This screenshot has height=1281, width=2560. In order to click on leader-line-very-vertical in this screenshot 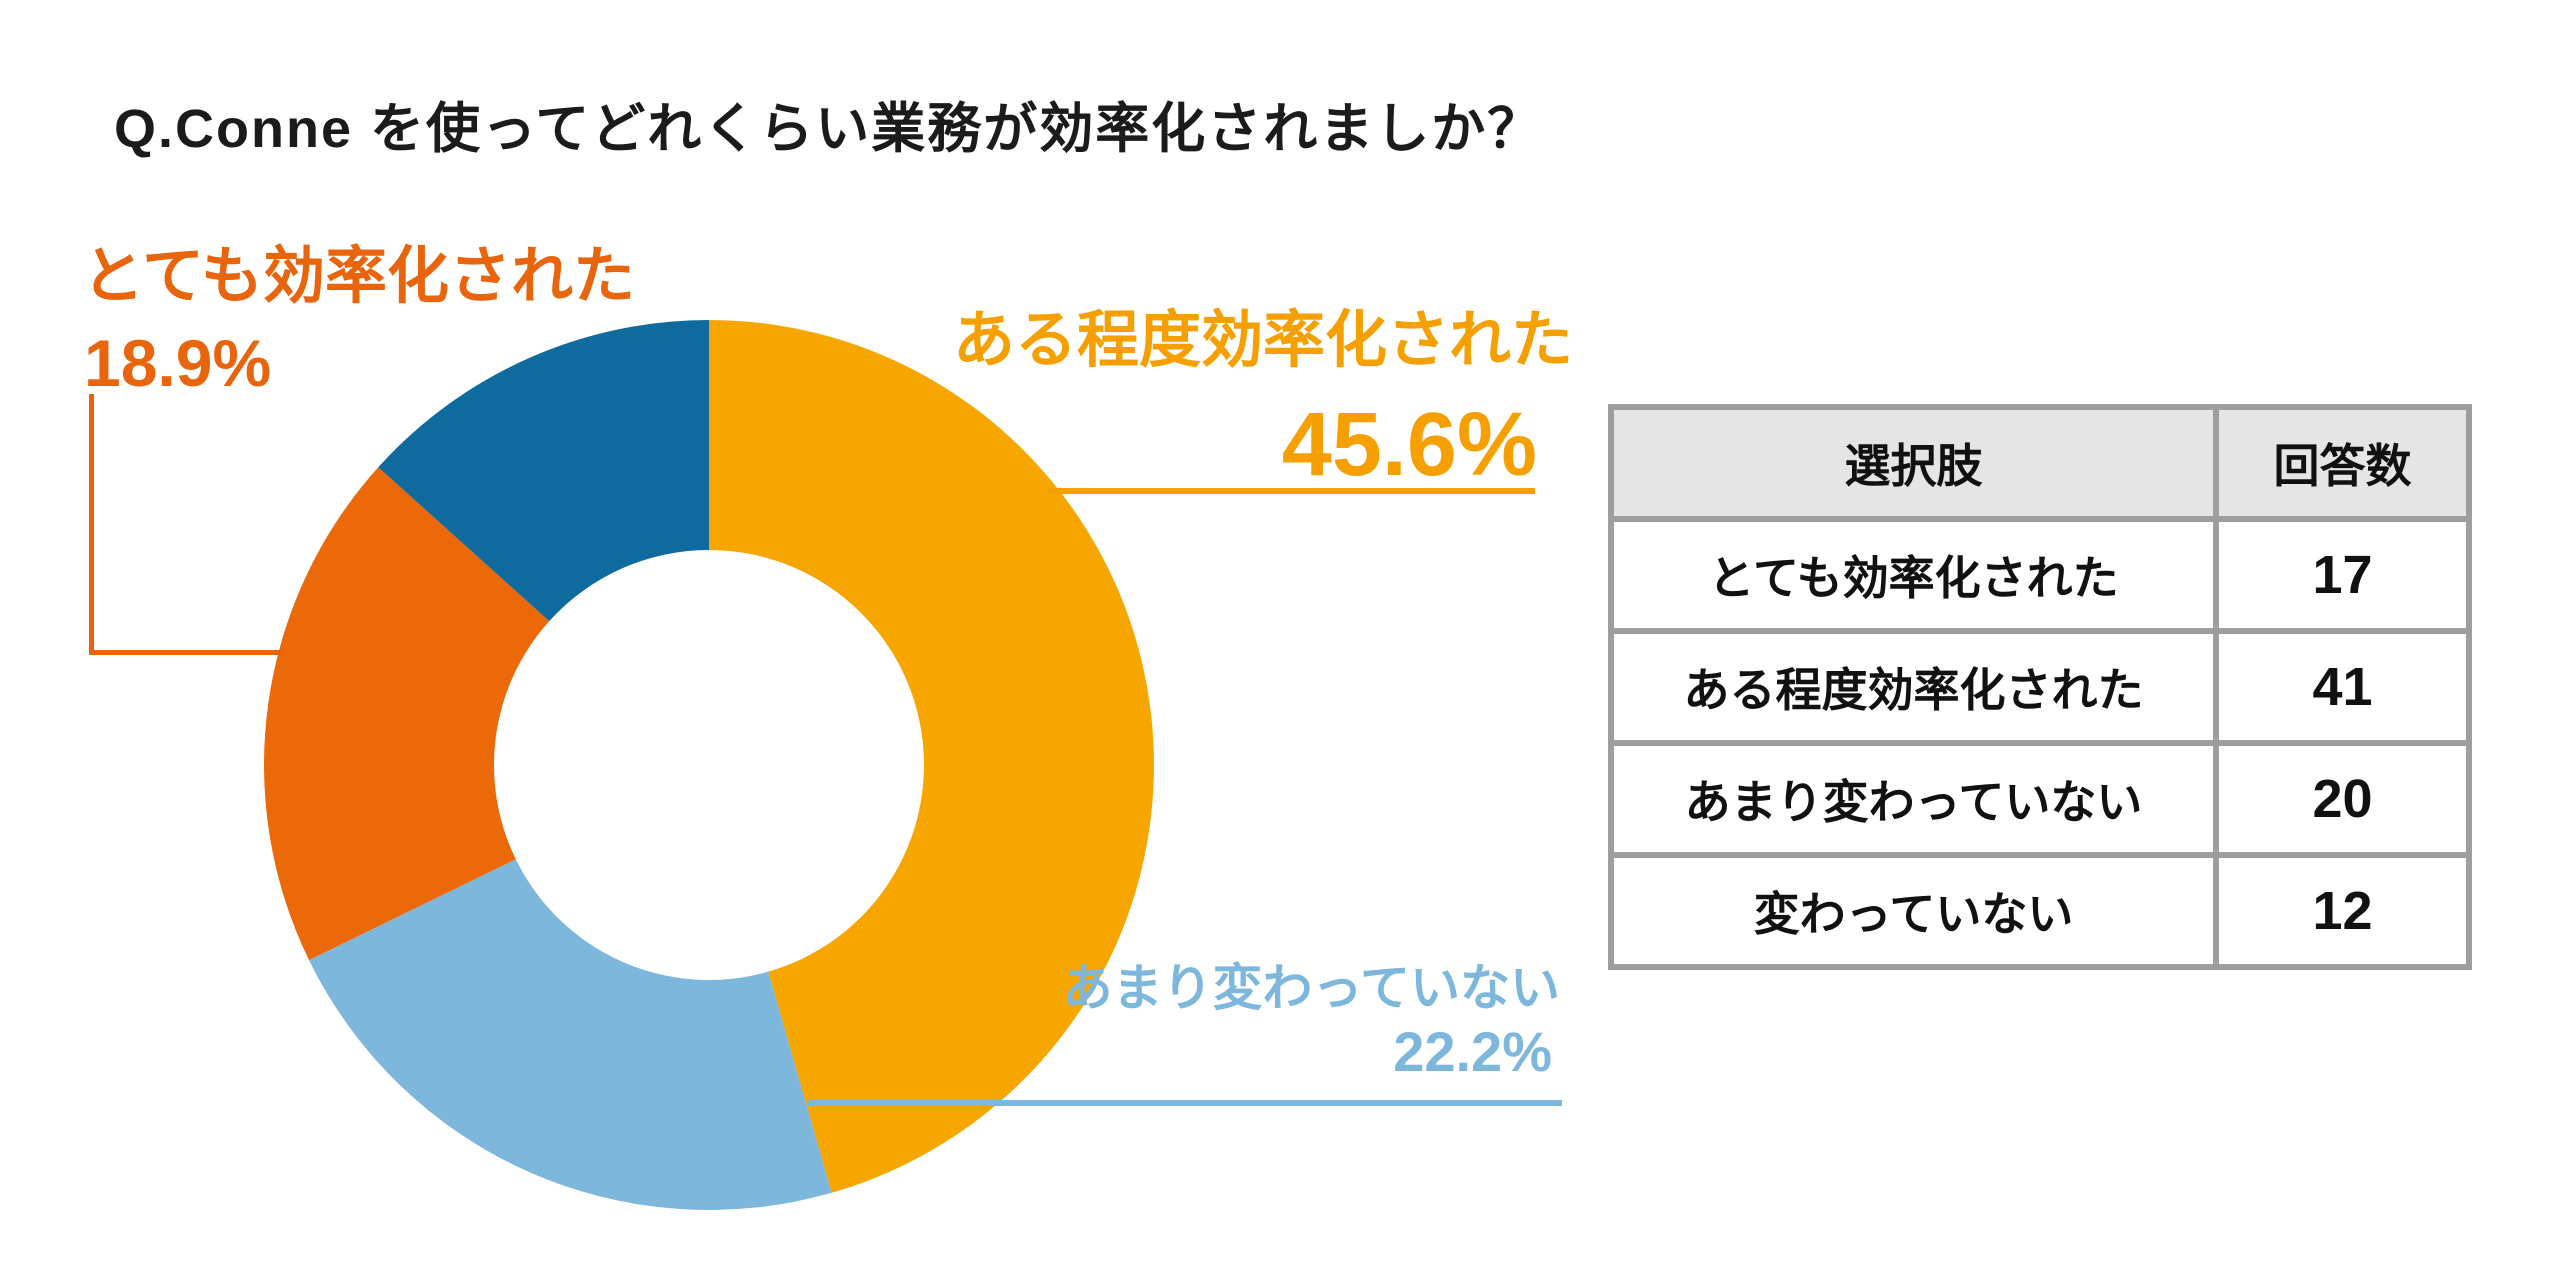, I will do `click(91, 524)`.